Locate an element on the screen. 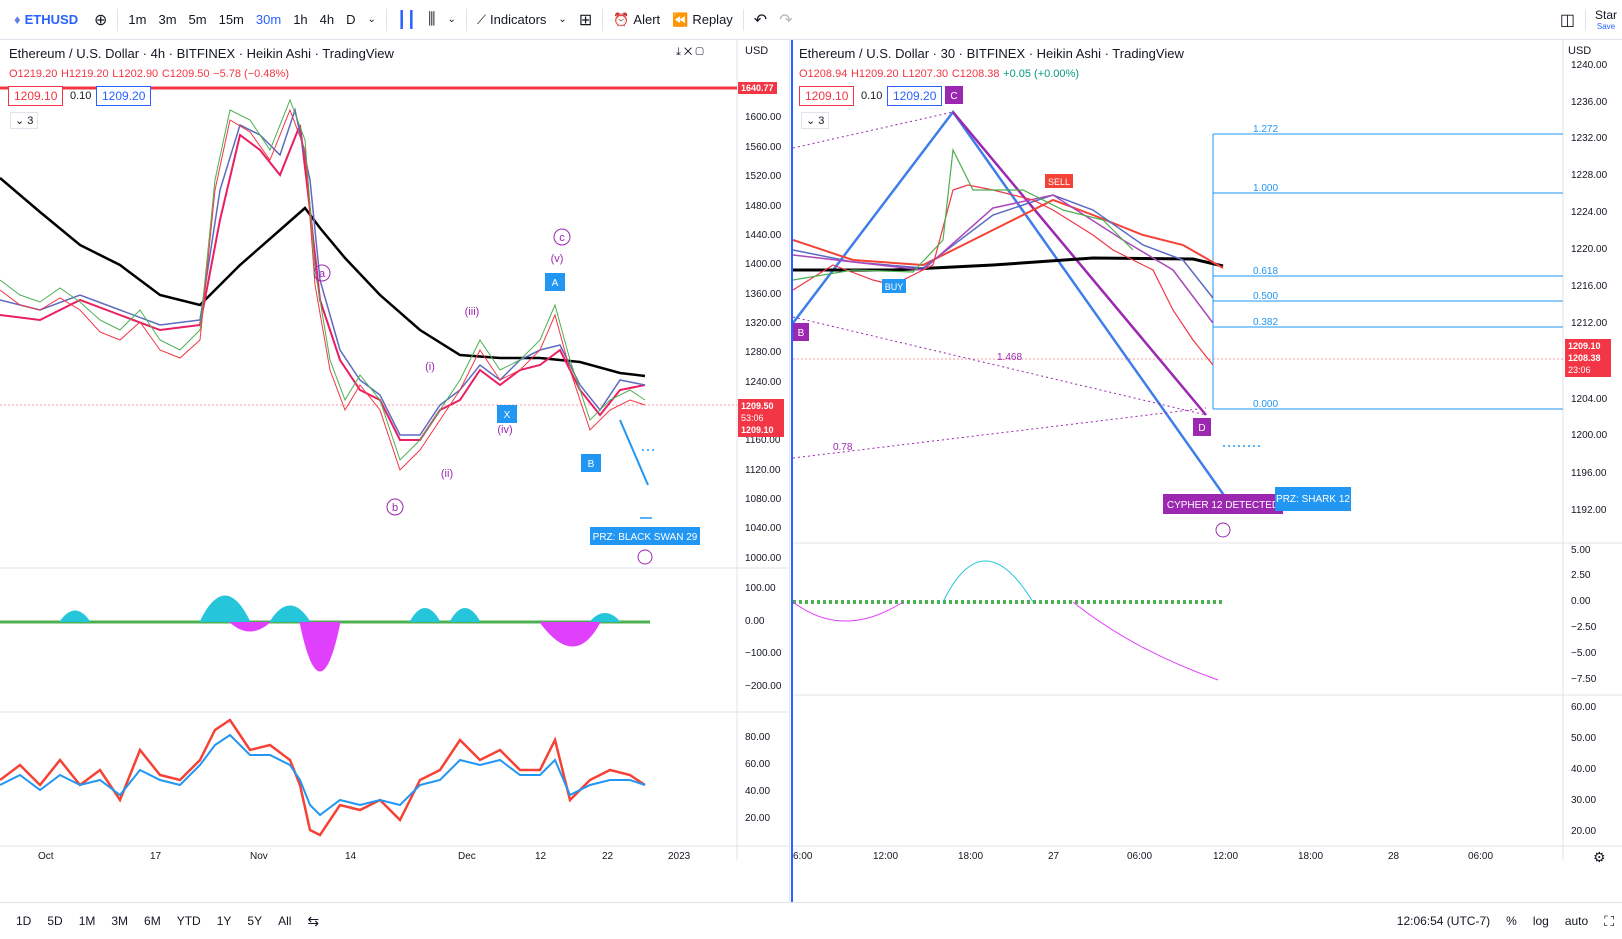 Image resolution: width=1622 pixels, height=939 pixels. time-tick: 14 is located at coordinates (351, 856).